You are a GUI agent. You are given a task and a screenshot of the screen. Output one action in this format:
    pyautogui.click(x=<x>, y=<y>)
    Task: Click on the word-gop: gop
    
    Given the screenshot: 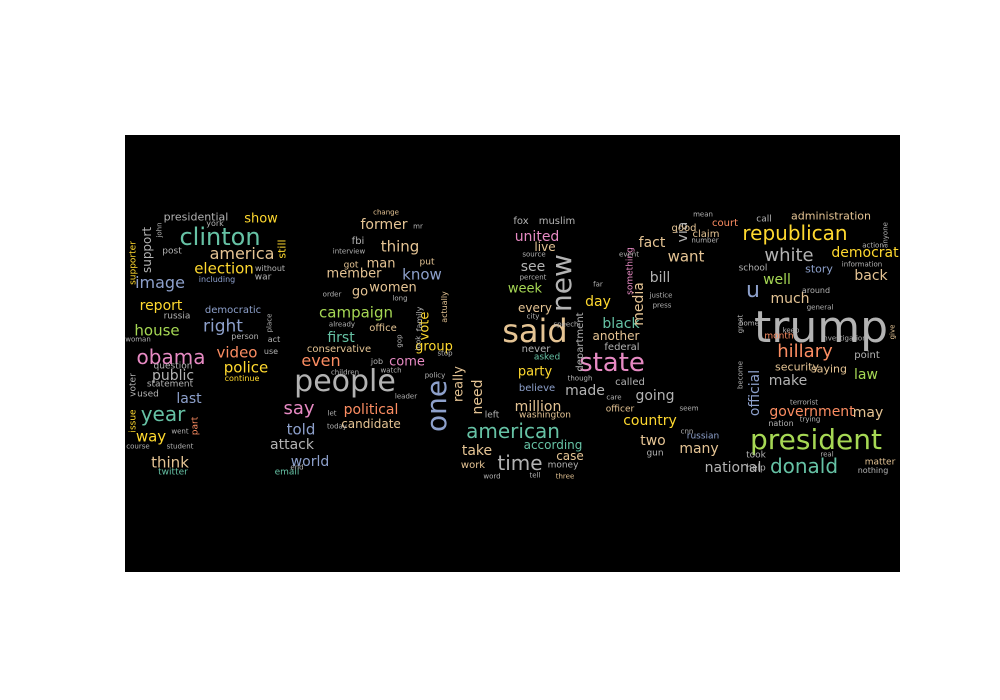 What is the action you would take?
    pyautogui.click(x=399, y=341)
    